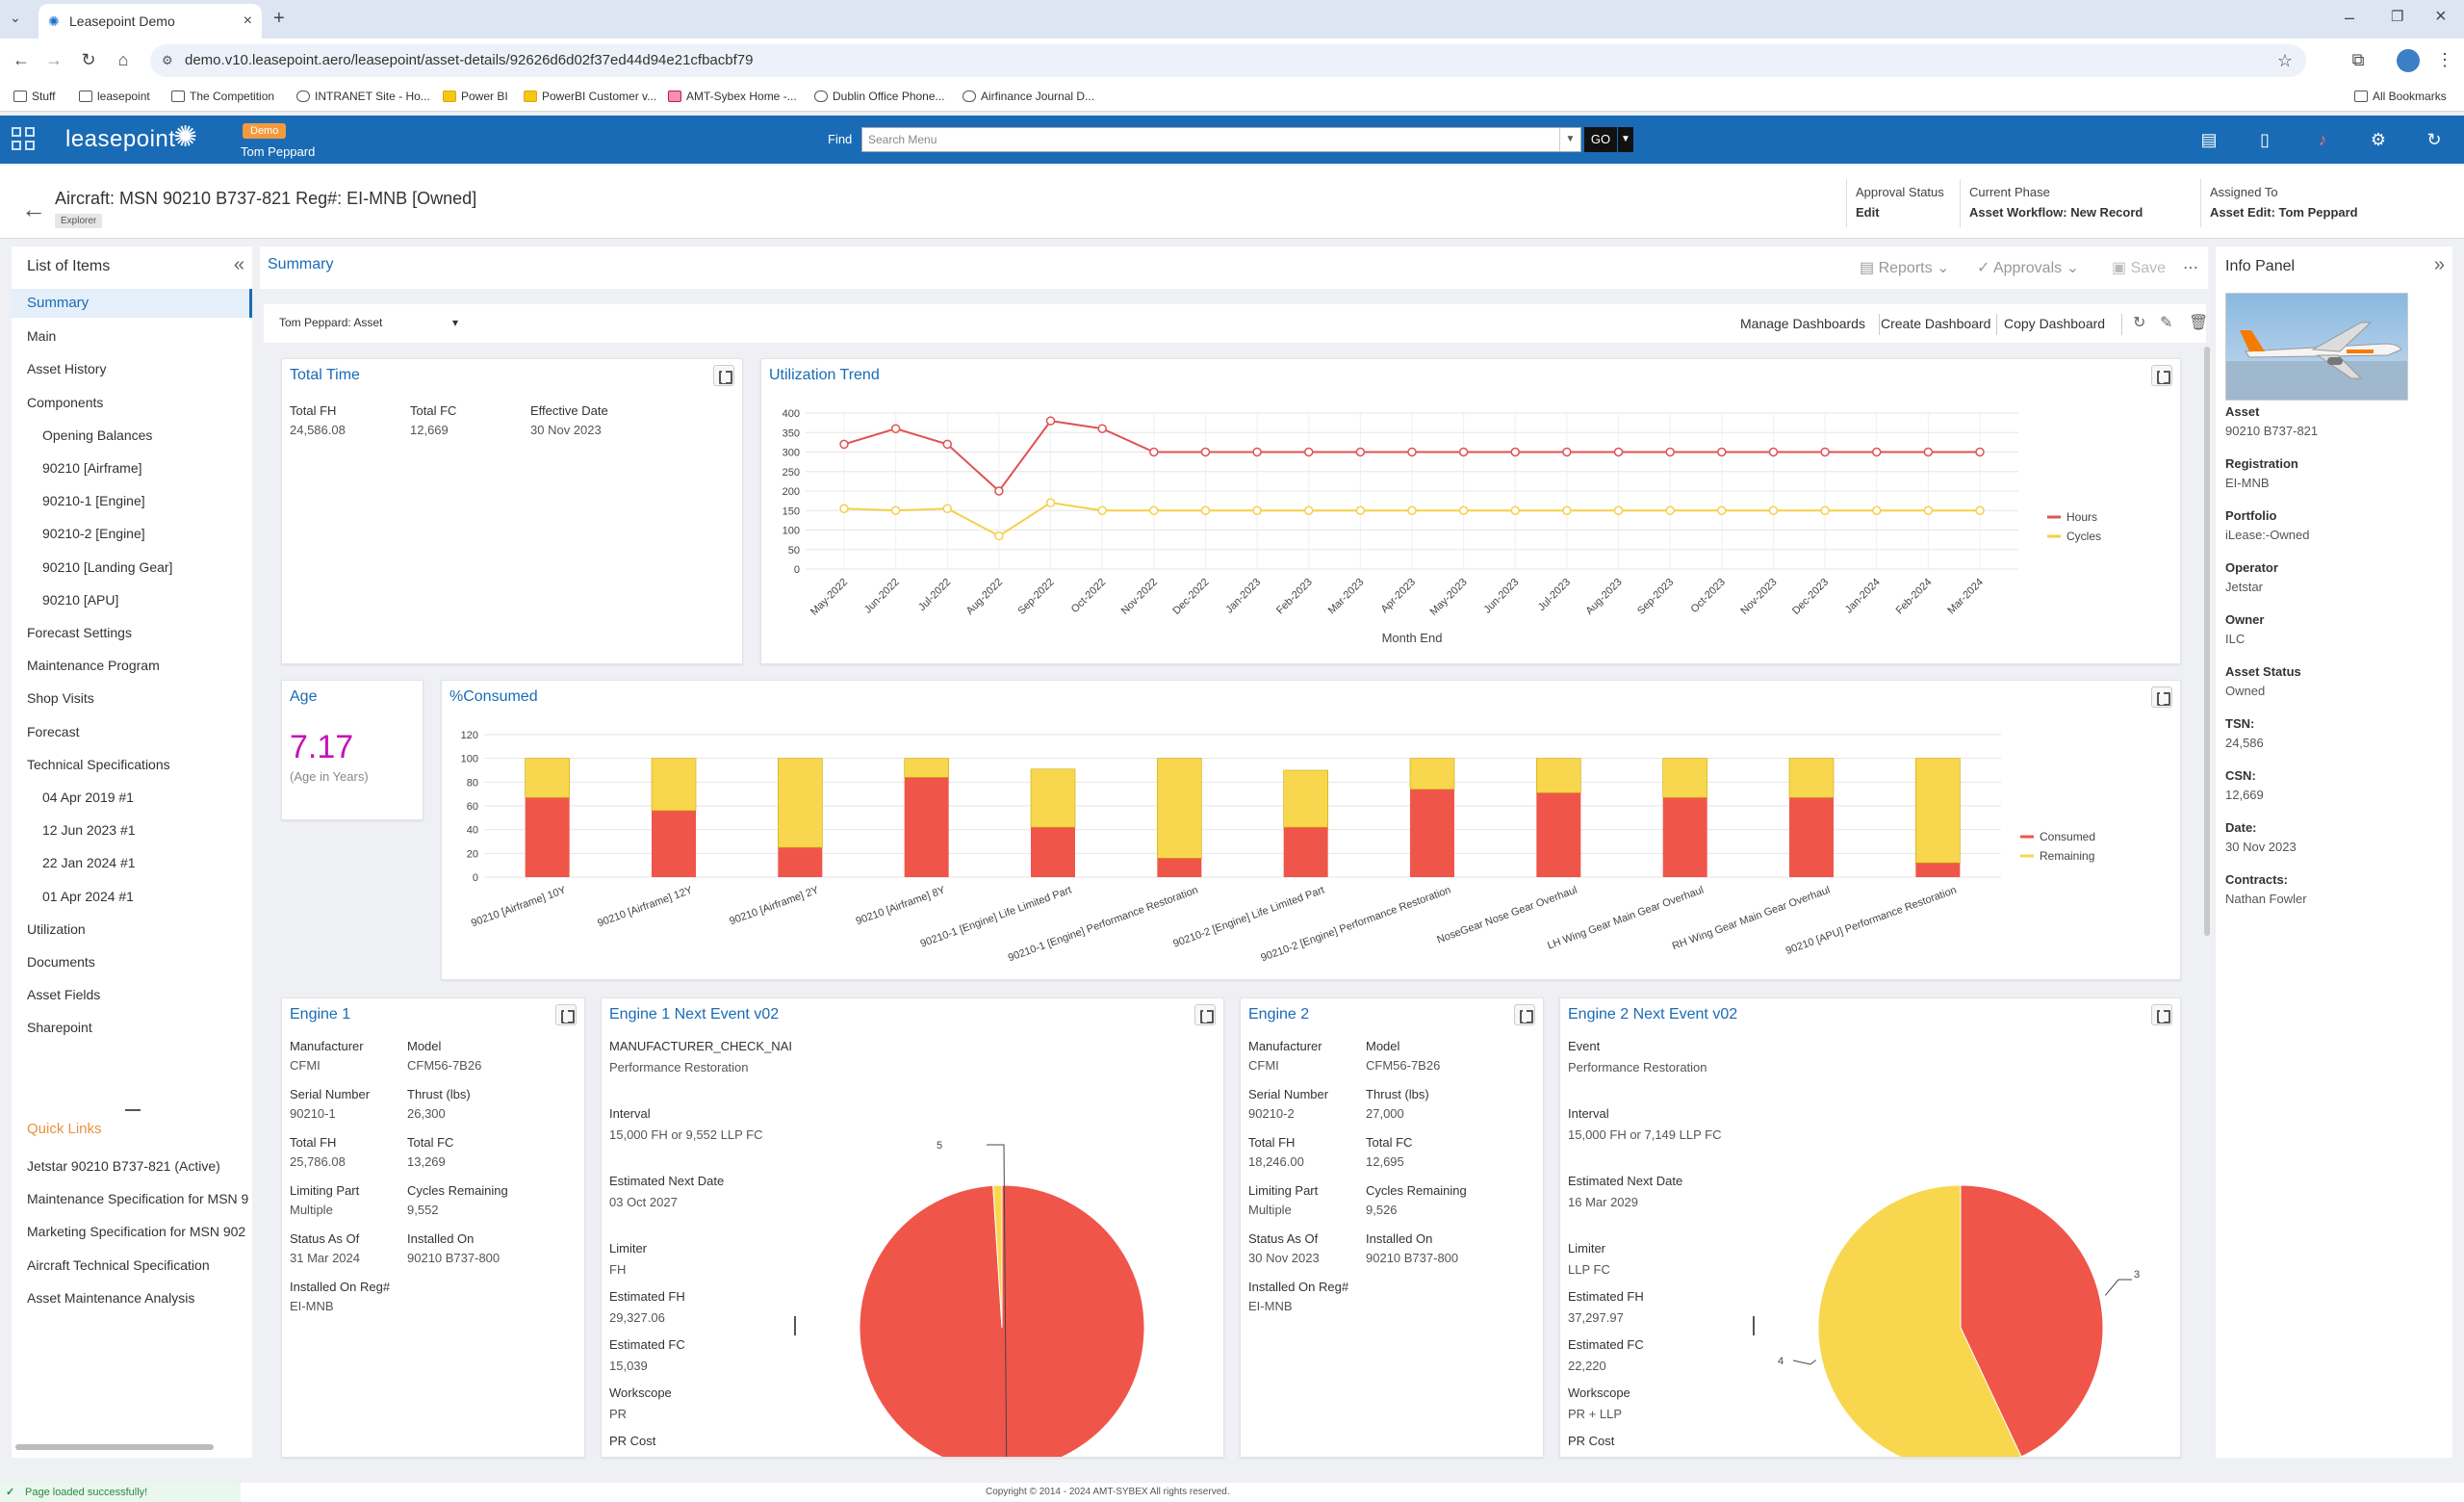  I want to click on chevron-down-icon: ▼, so click(1569, 140).